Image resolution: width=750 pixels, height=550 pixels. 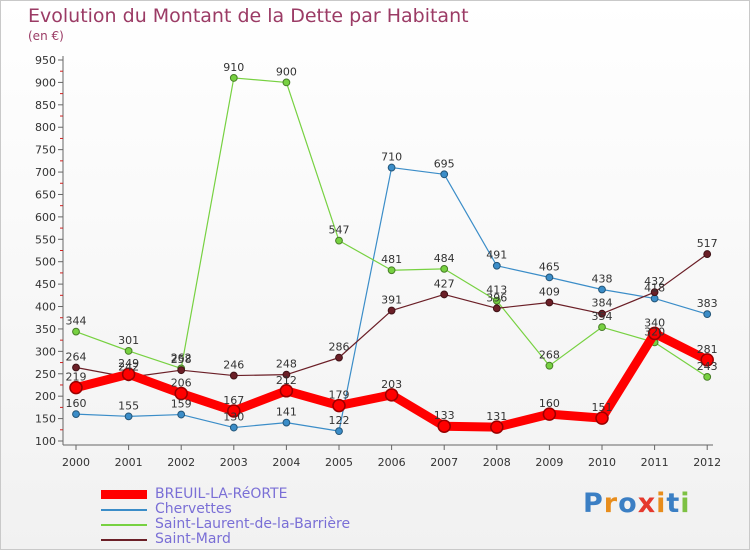 What do you see at coordinates (496, 255) in the screenshot?
I see `data-label: 491` at bounding box center [496, 255].